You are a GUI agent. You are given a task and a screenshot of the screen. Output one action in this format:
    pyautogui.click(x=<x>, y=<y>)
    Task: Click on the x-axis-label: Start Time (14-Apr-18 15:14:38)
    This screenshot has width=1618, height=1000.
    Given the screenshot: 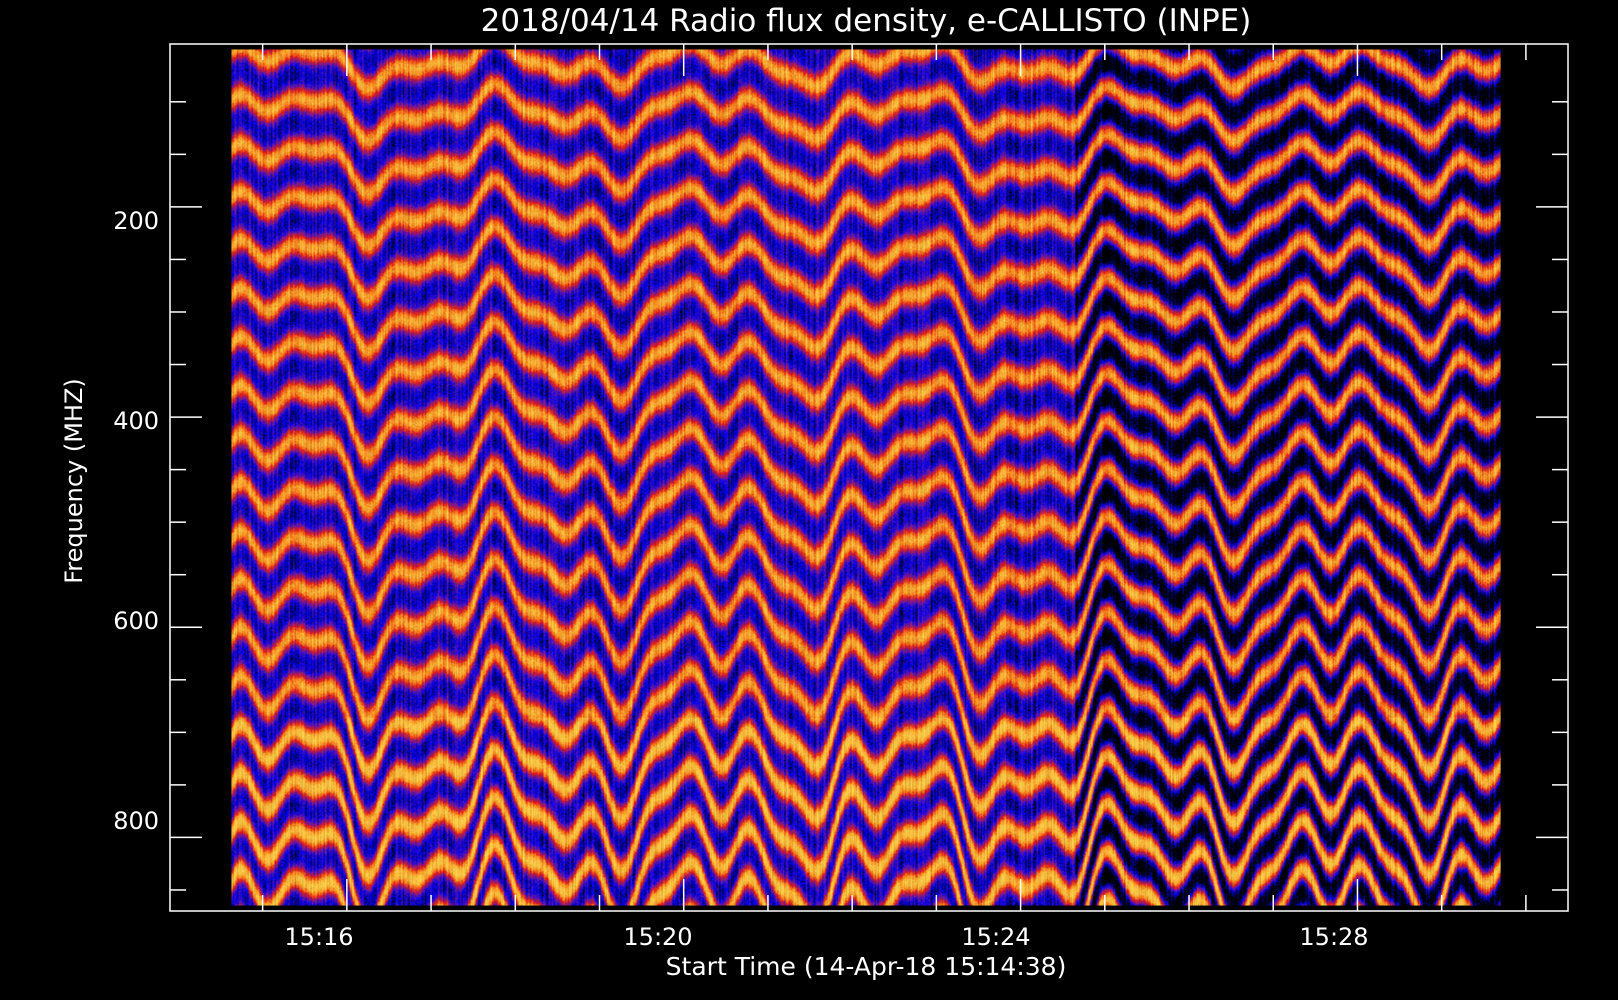 What is the action you would take?
    pyautogui.click(x=866, y=966)
    